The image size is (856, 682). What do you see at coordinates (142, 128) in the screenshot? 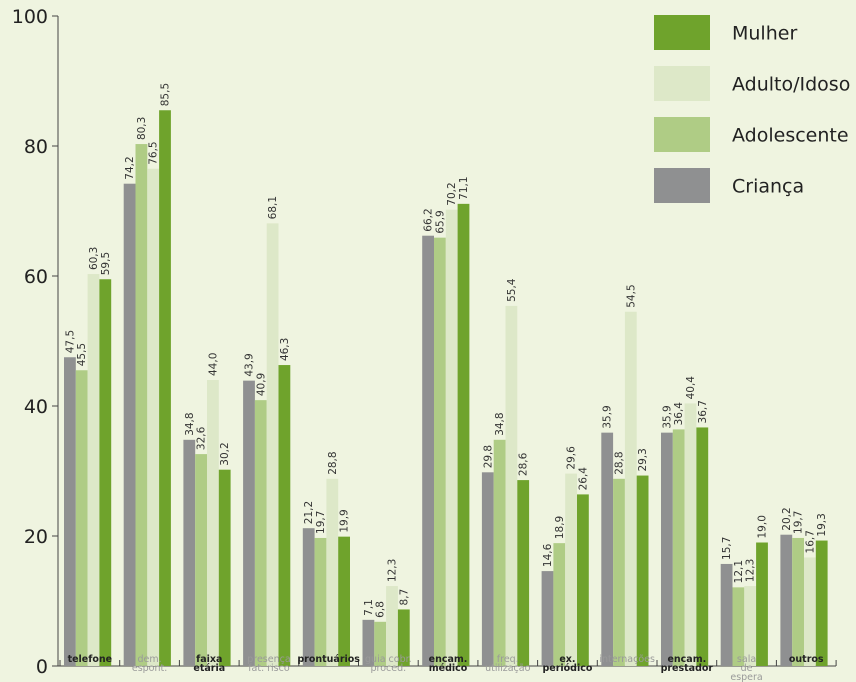
I see `data-label: 80,3` at bounding box center [142, 128].